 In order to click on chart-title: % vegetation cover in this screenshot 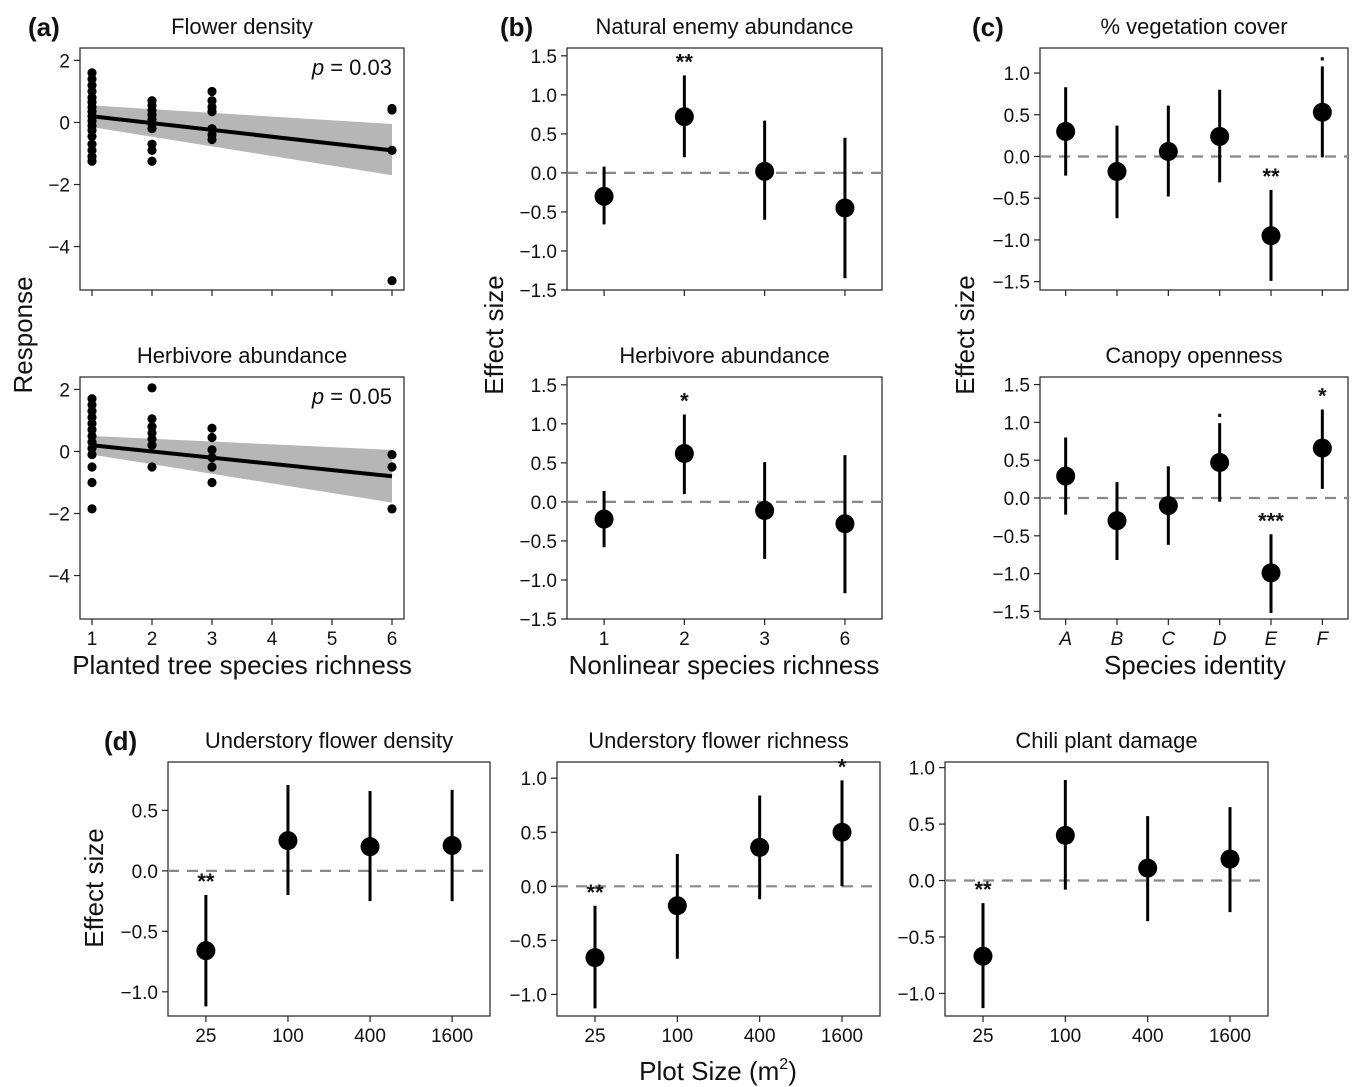, I will do `click(1193, 26)`.